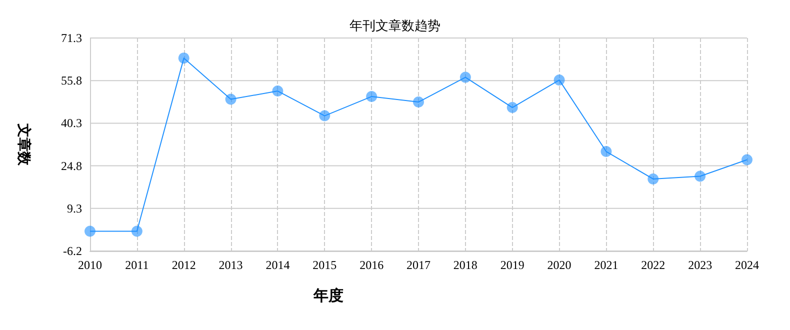 The height and width of the screenshot is (330, 790). Describe the element at coordinates (418, 265) in the screenshot. I see `x-tick-label: 2017` at that location.